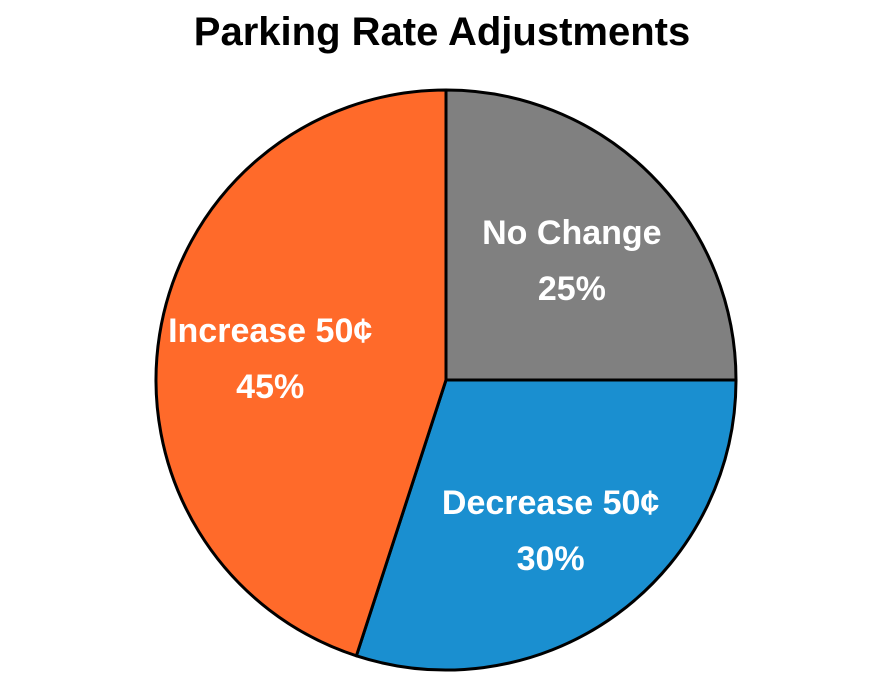 The height and width of the screenshot is (680, 884). What do you see at coordinates (270, 387) in the screenshot?
I see `pie-slice-value-2: 45%` at bounding box center [270, 387].